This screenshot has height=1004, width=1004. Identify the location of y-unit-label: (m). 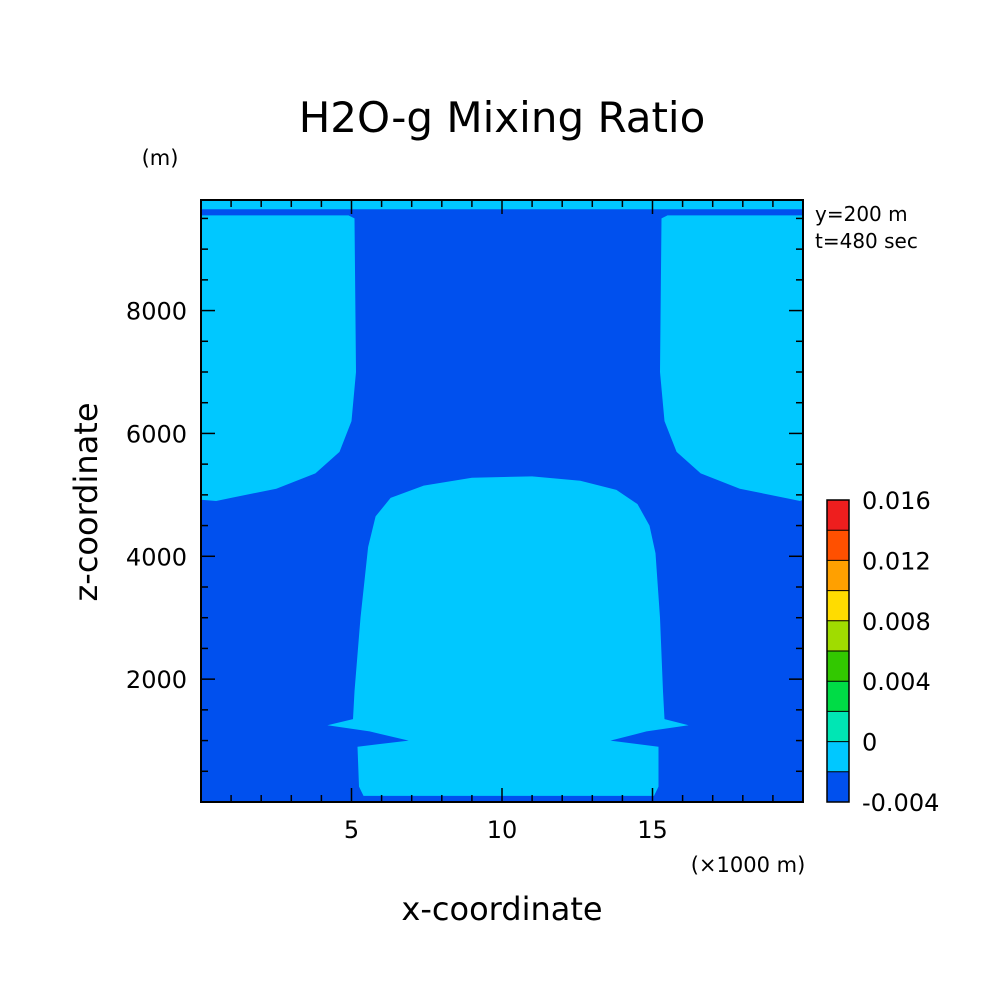
(160, 158).